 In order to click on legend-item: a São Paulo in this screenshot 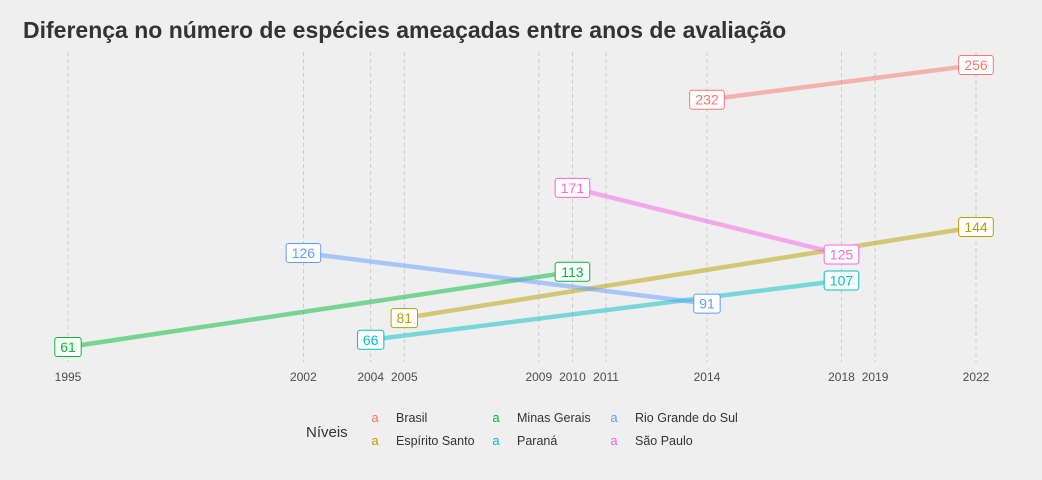, I will do `click(649, 440)`.